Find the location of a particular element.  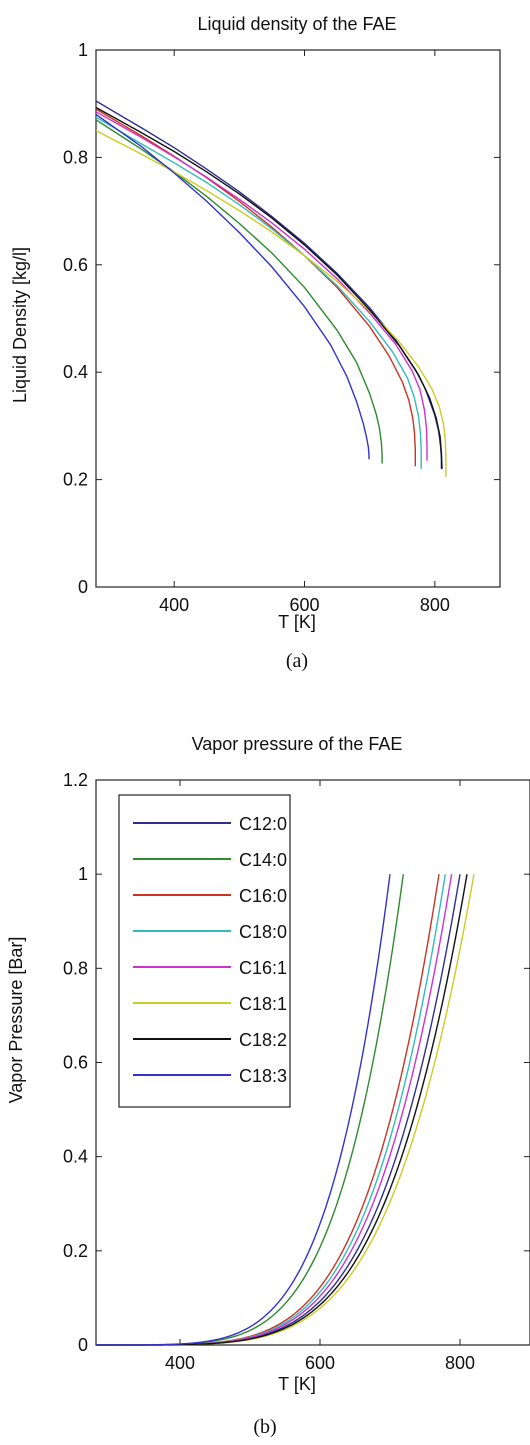

panel-a-y-tick-label: 0.2 is located at coordinates (75, 480).